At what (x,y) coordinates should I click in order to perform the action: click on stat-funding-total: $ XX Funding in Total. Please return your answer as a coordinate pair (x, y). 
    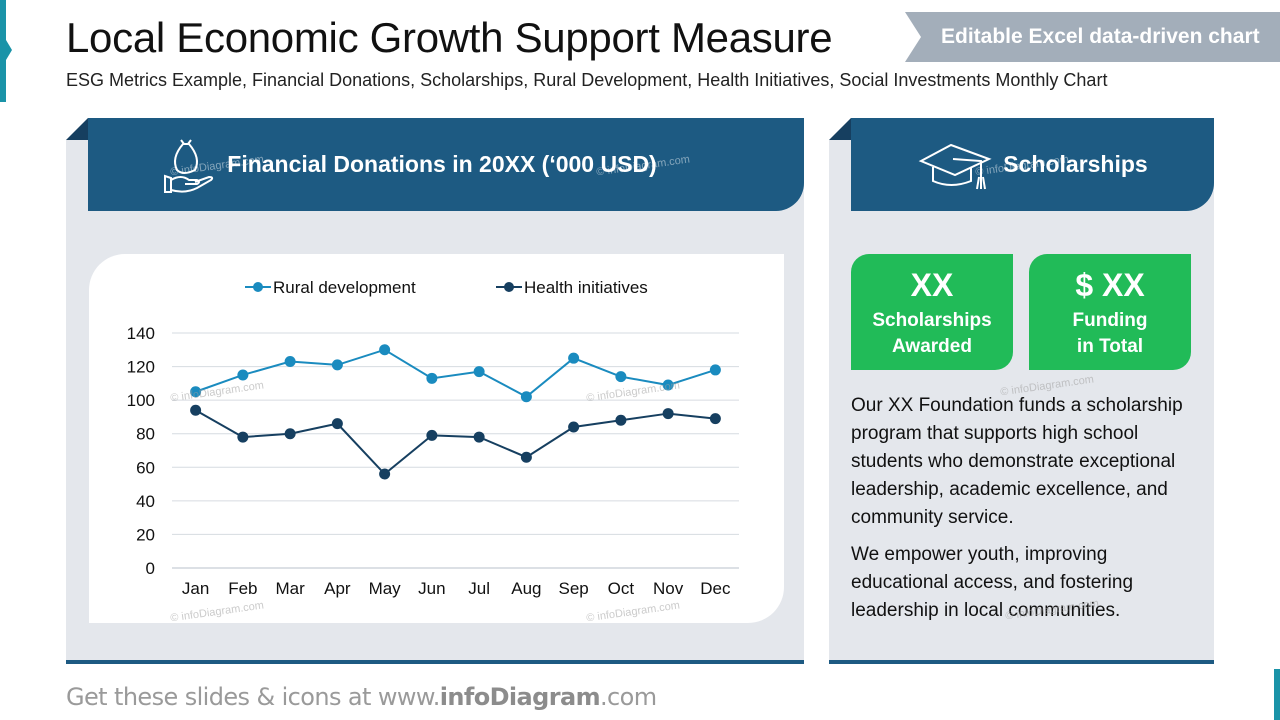
    Looking at the image, I should click on (1110, 312).